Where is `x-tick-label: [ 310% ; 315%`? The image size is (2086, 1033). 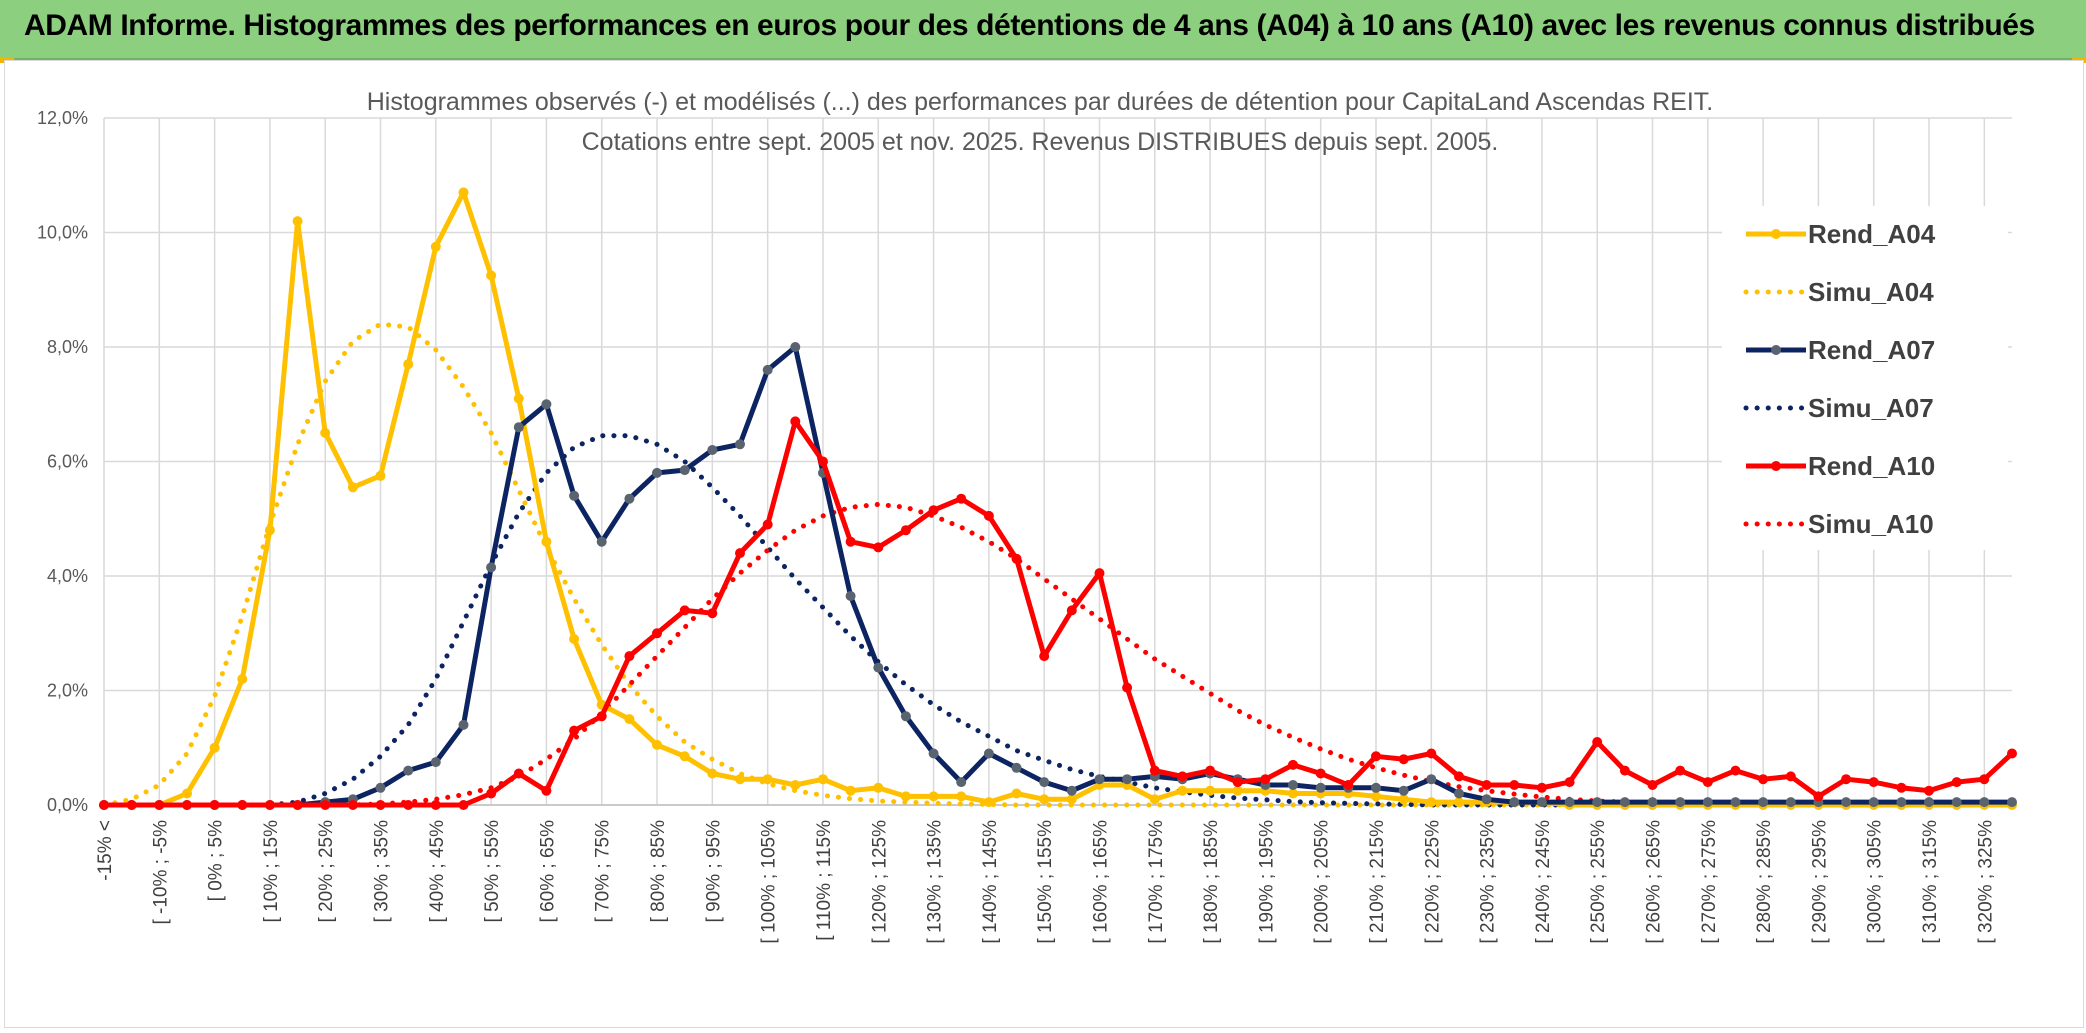
x-tick-label: [ 310% ; 315% is located at coordinates (1930, 882).